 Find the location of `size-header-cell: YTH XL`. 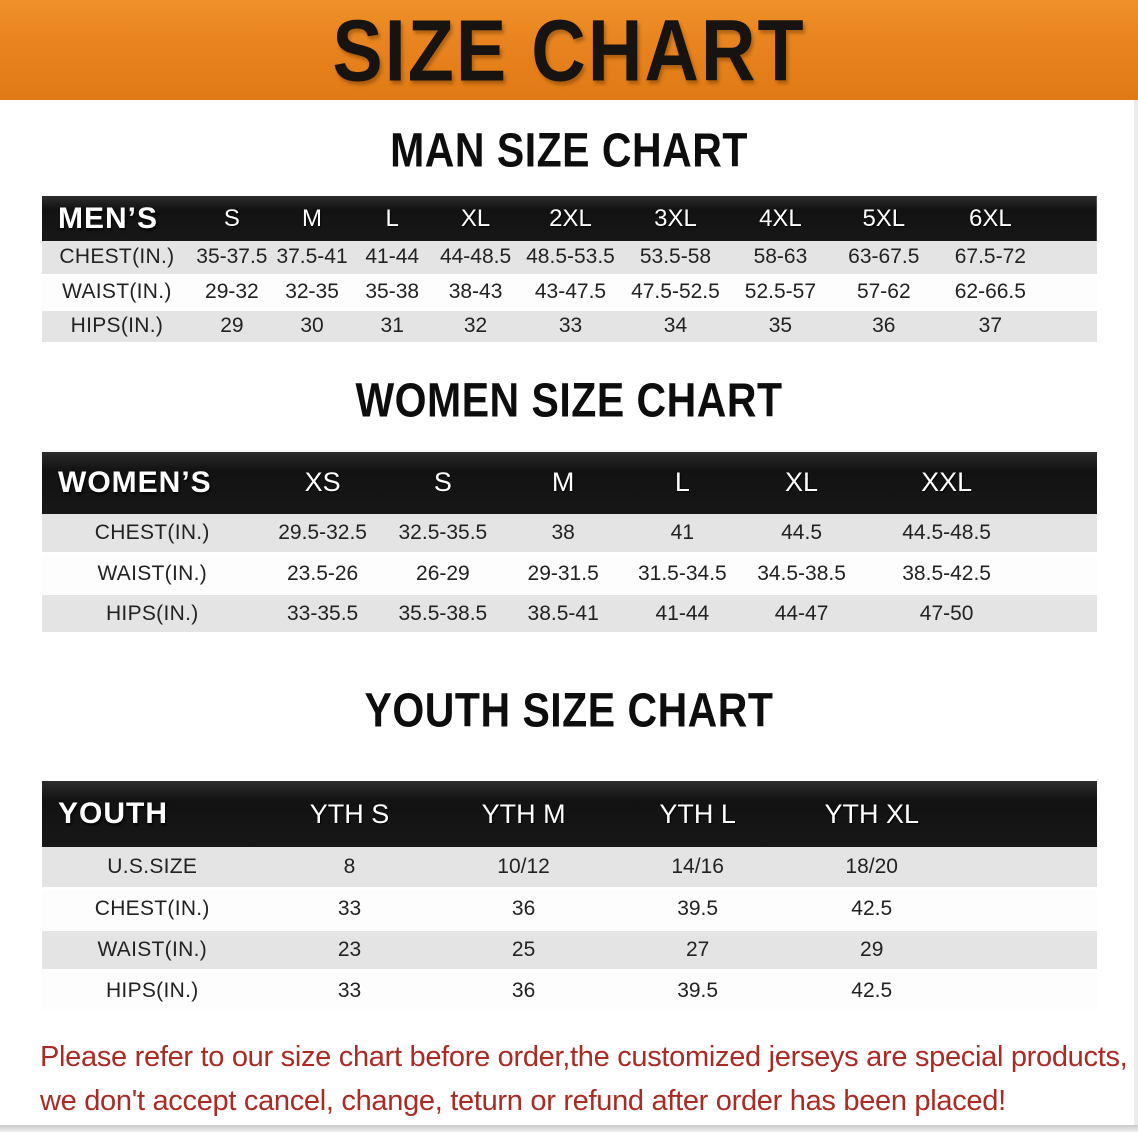

size-header-cell: YTH XL is located at coordinates (871, 813).